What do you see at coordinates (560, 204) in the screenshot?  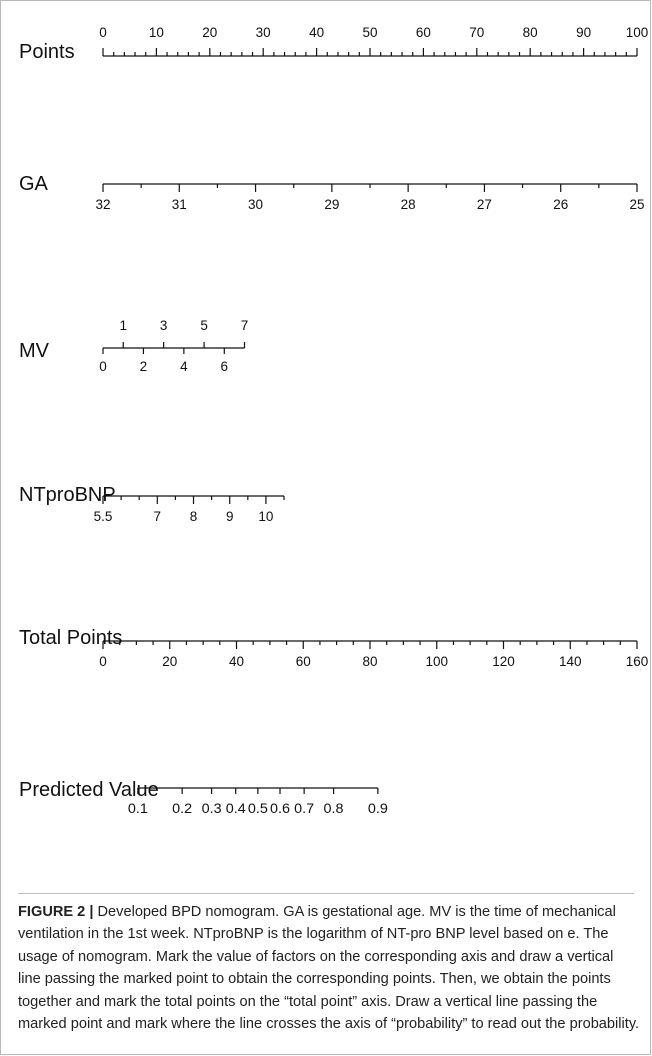 I see `ga-tick-label-26: 26` at bounding box center [560, 204].